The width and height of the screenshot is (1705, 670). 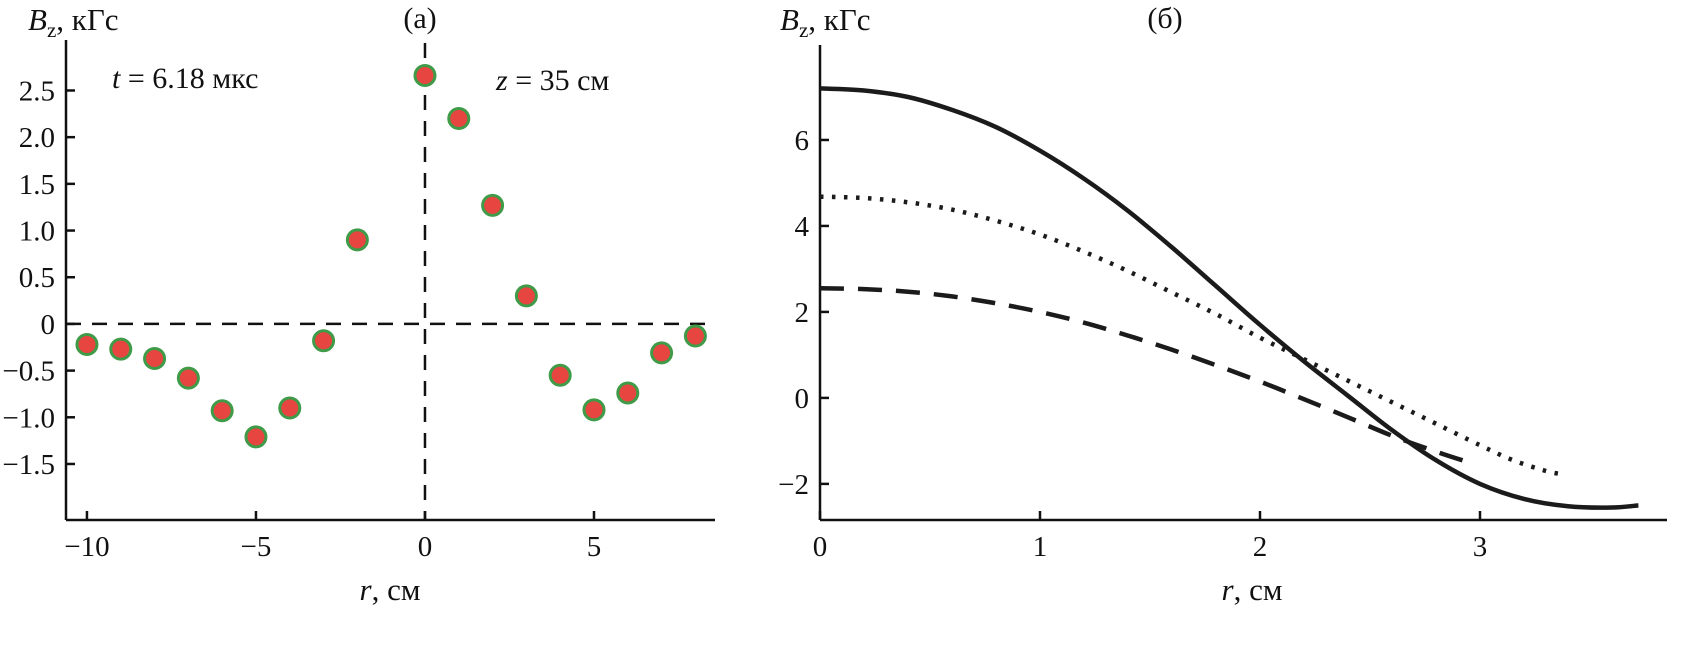 I want to click on annotation-time: t = 6.18 мкс, so click(x=185, y=79).